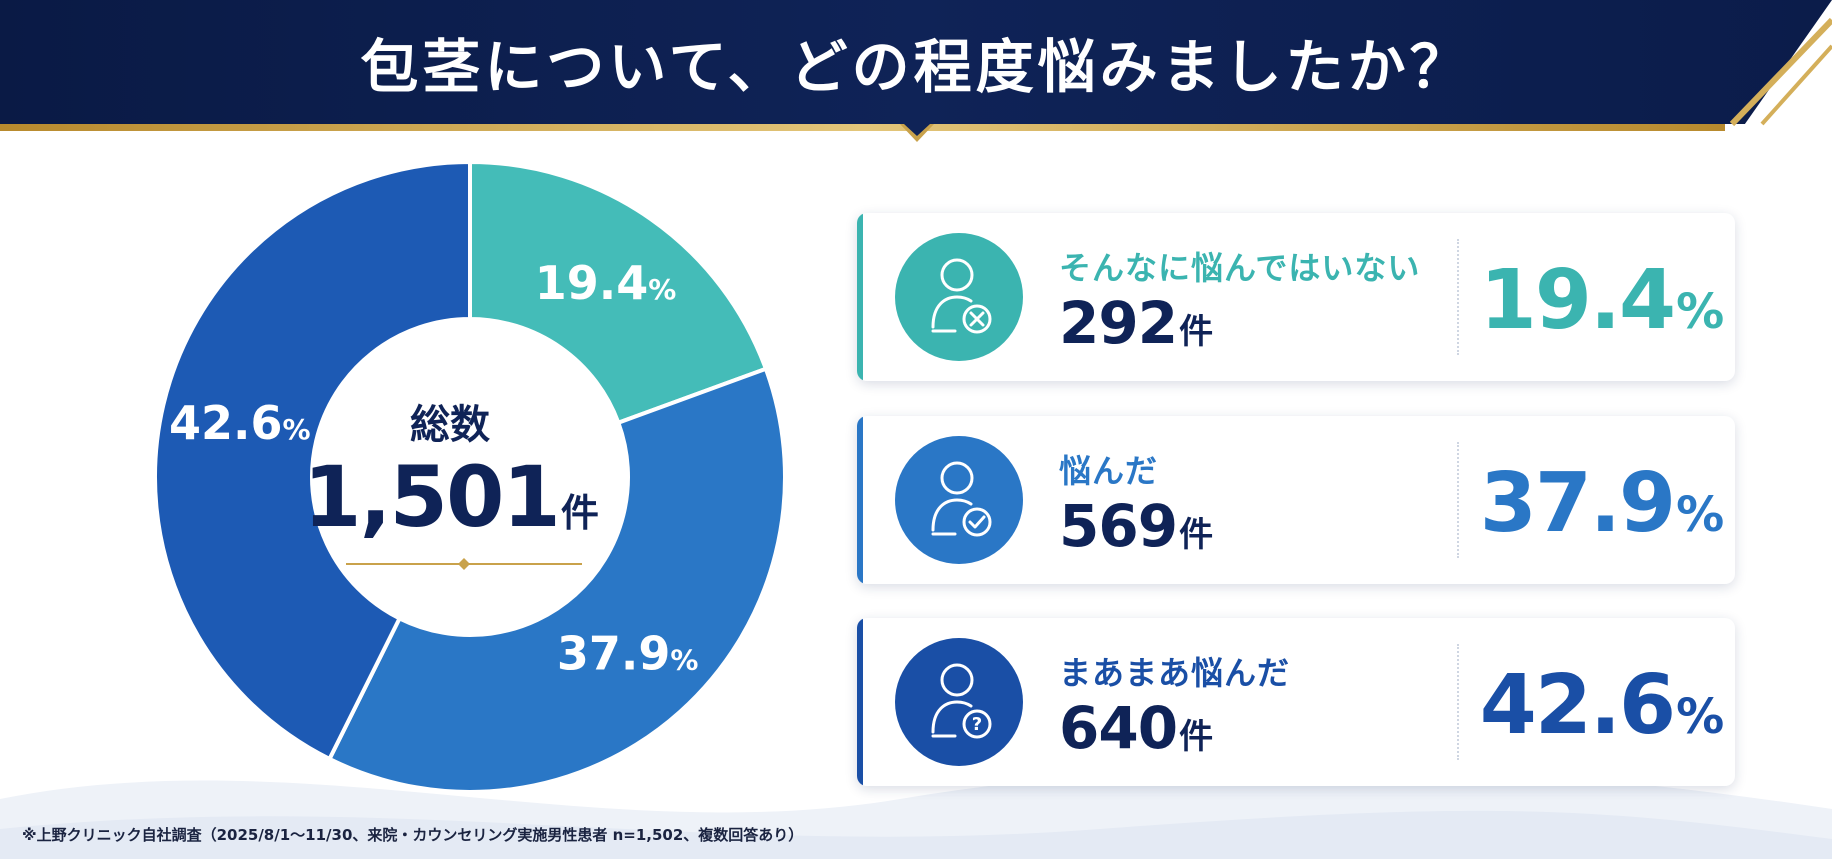 Image resolution: width=1832 pixels, height=859 pixels. I want to click on result-card-somewhat-worried: ? まあまあ悩んだ 640件 42.6%, so click(1296, 702).